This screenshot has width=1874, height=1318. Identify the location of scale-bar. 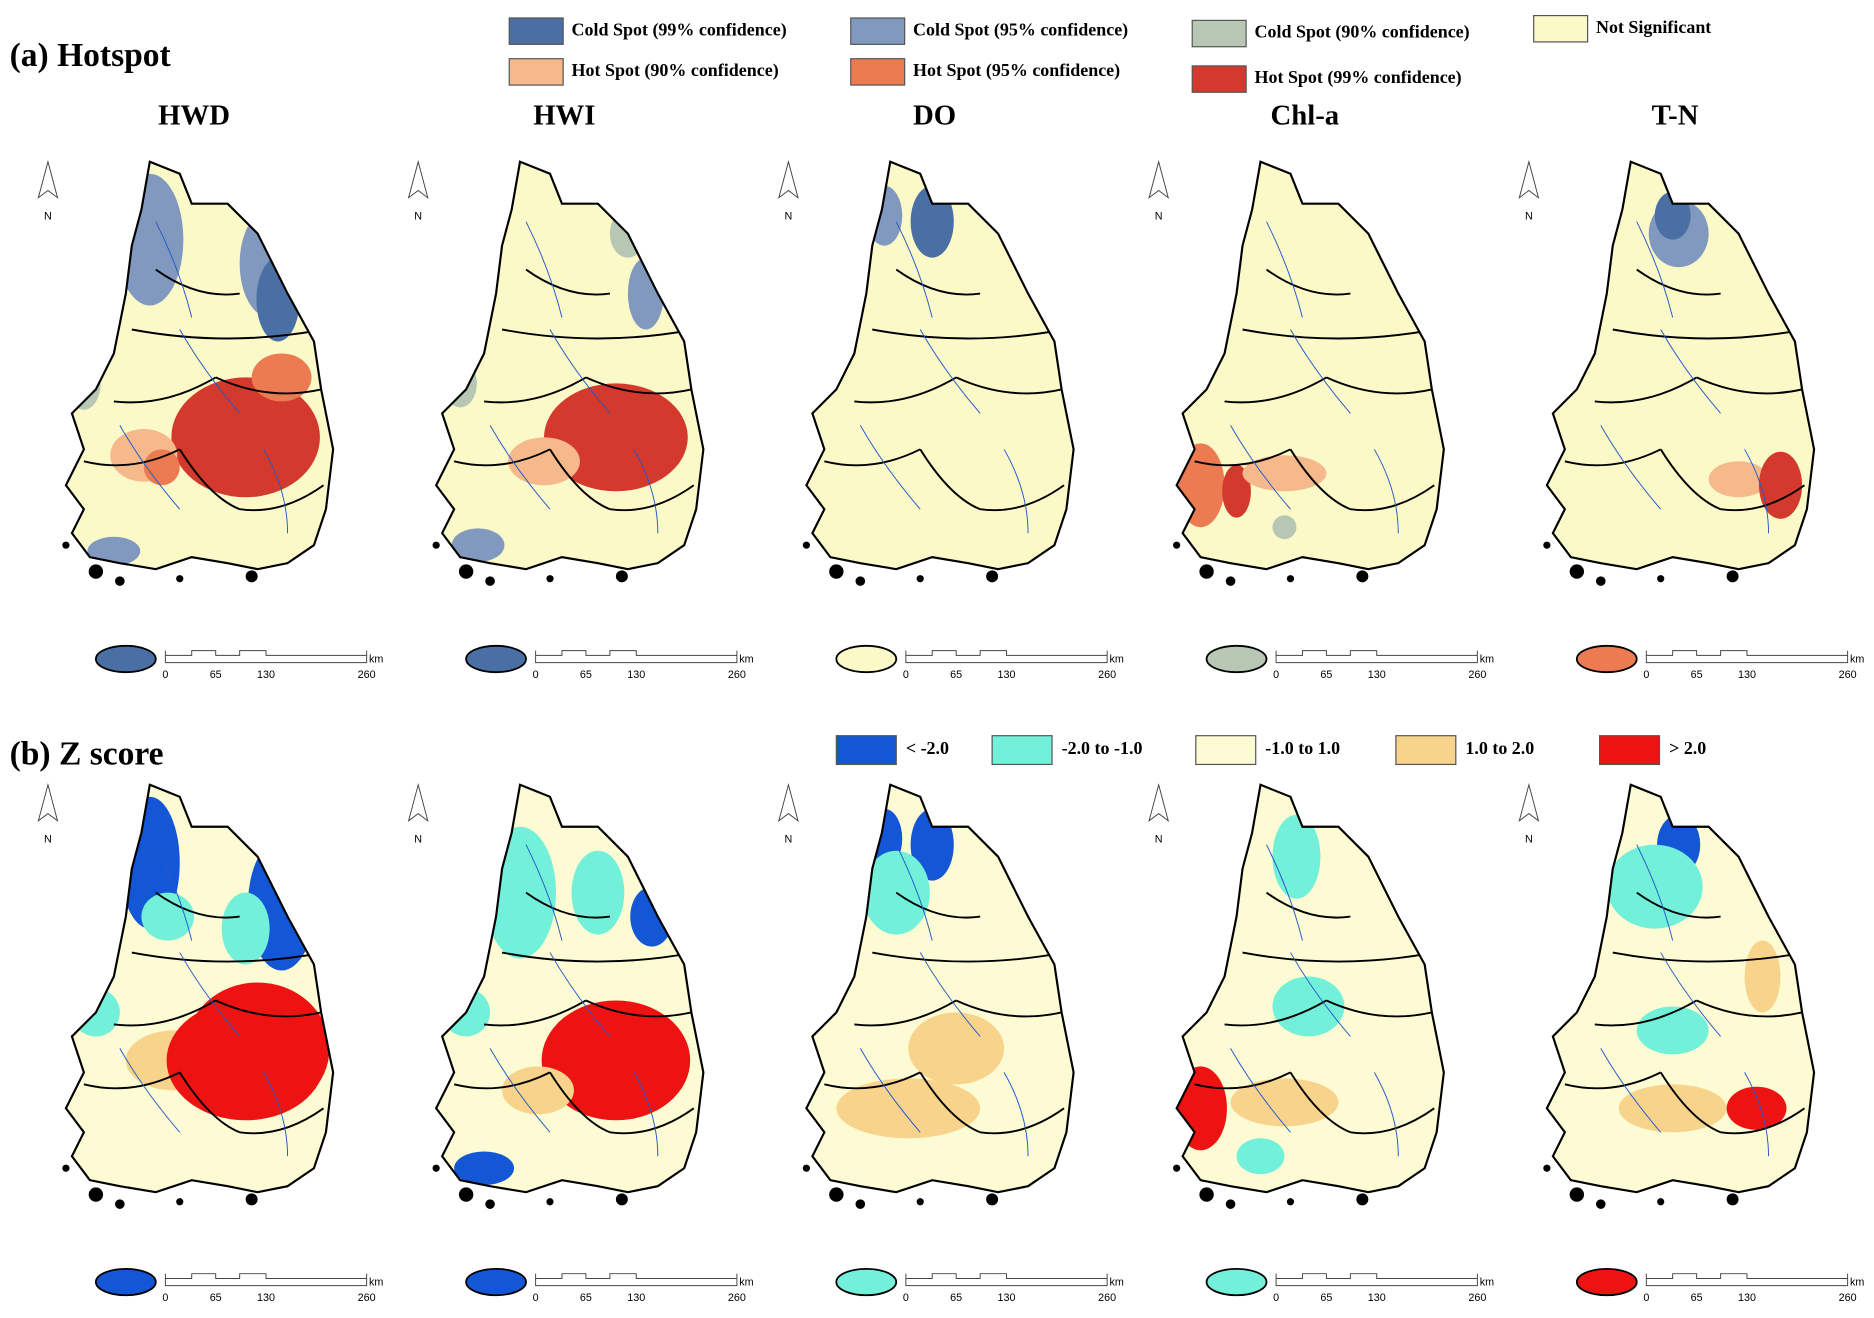
(1747, 1280).